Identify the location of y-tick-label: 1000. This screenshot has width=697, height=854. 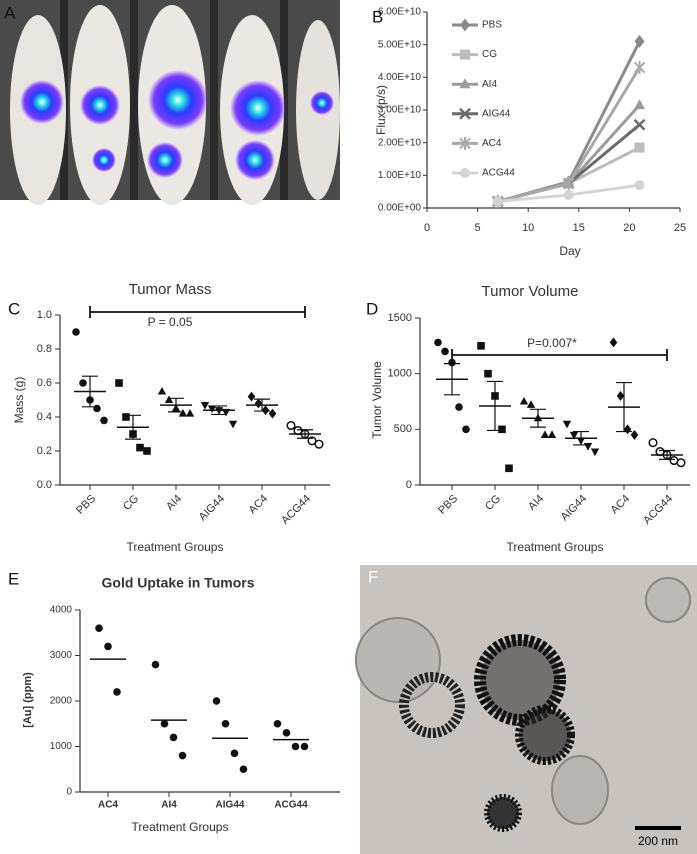
(400, 374).